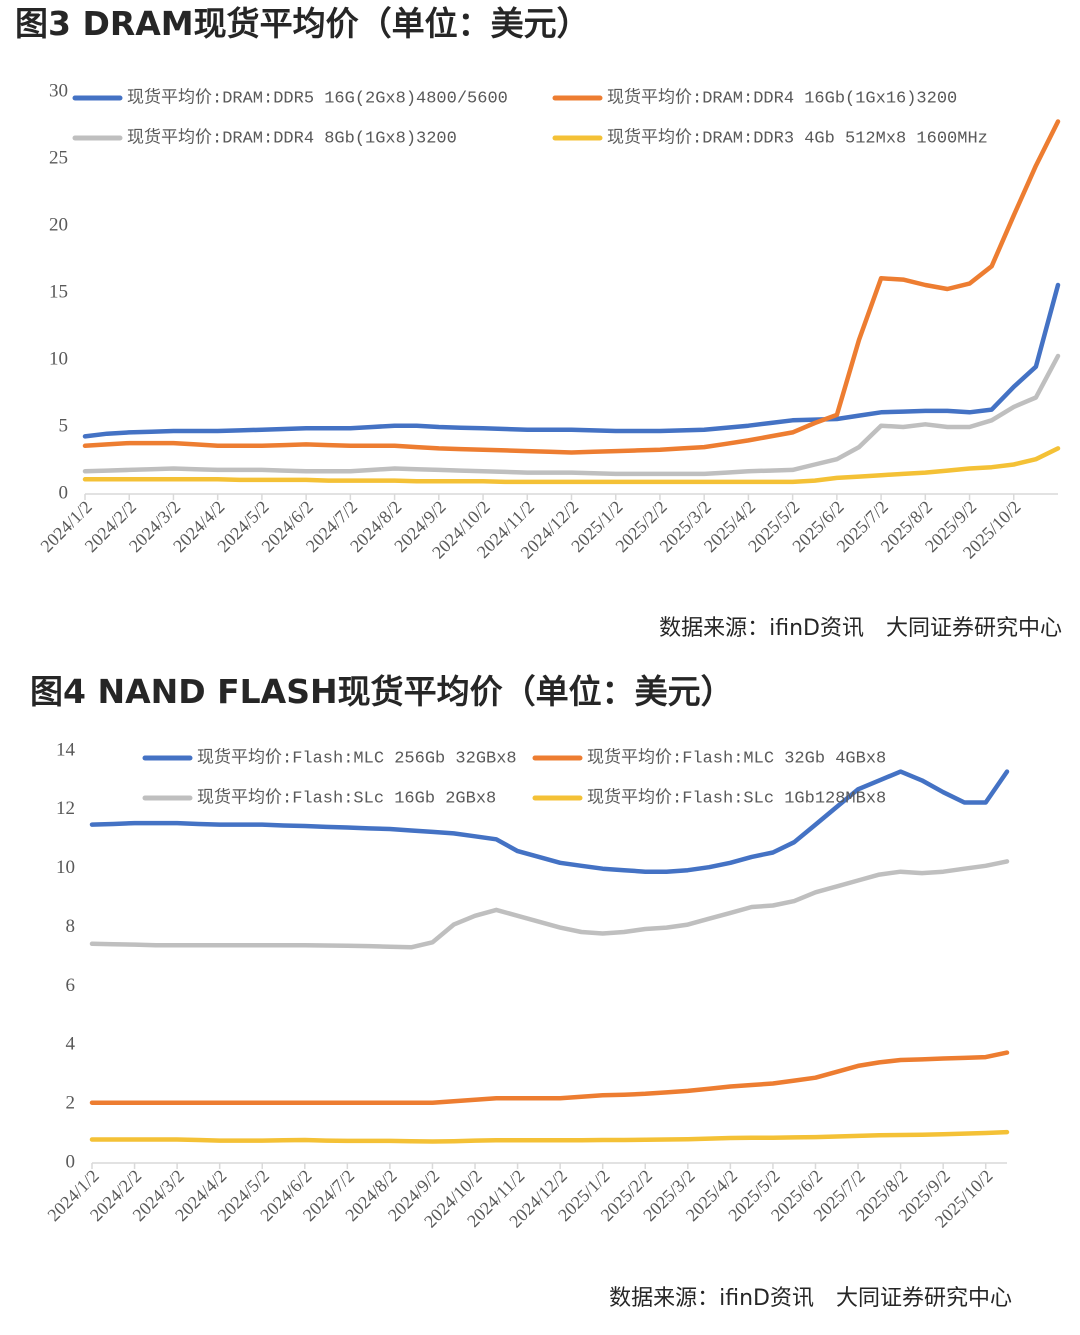 This screenshot has height=1335, width=1080. I want to click on legend-label: 现货平均价:DRAM:DDR4 8Gb(1Gx8)3200, so click(292, 137).